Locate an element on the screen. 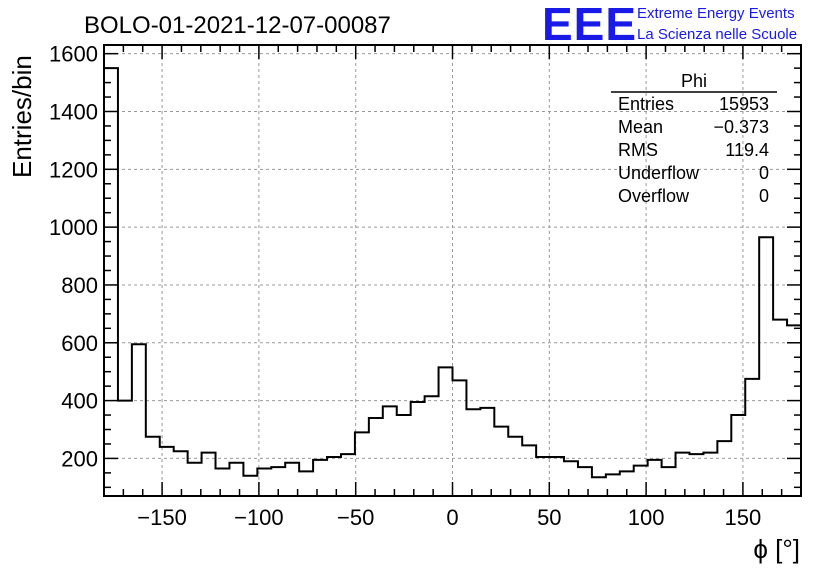 This screenshot has width=836, height=572. y-tick-label: 1000 is located at coordinates (73, 227).